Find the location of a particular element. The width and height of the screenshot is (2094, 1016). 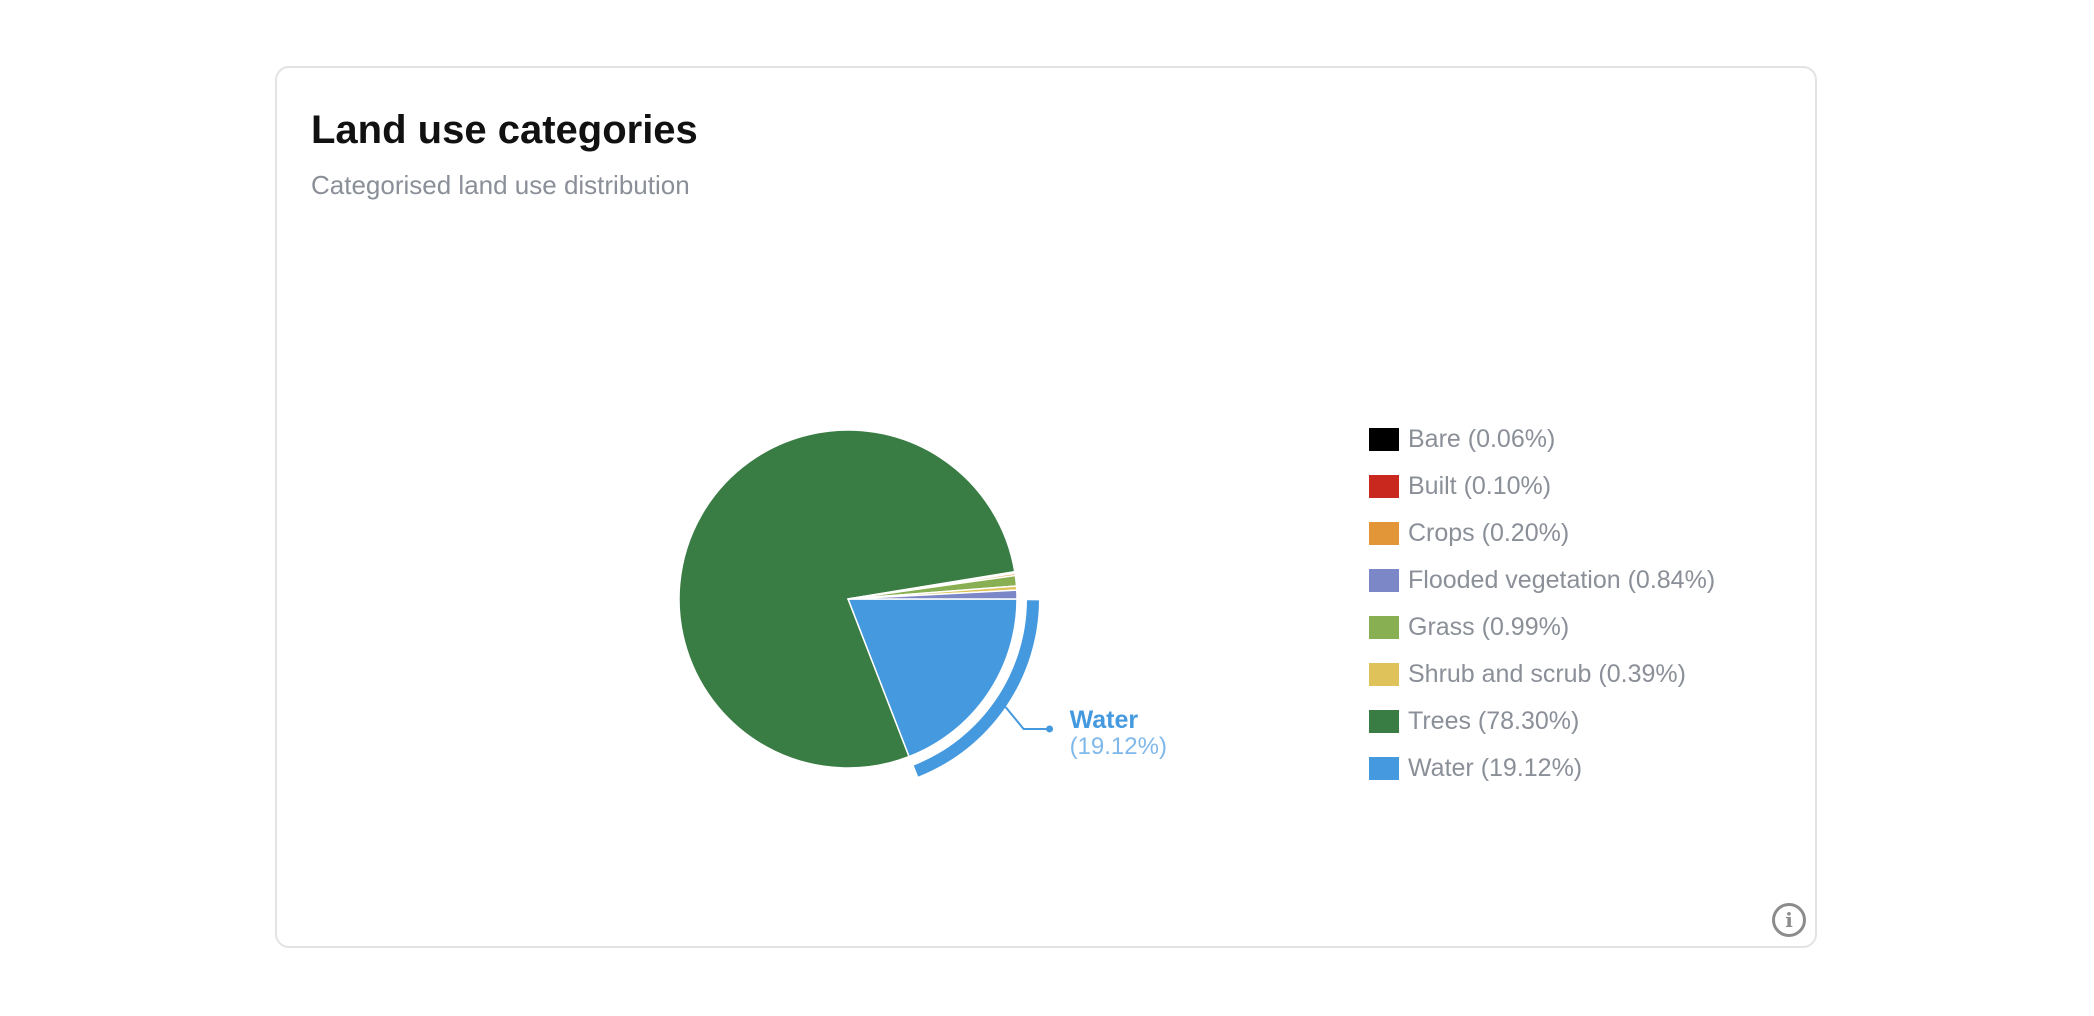

pie-slices is located at coordinates (848, 599).